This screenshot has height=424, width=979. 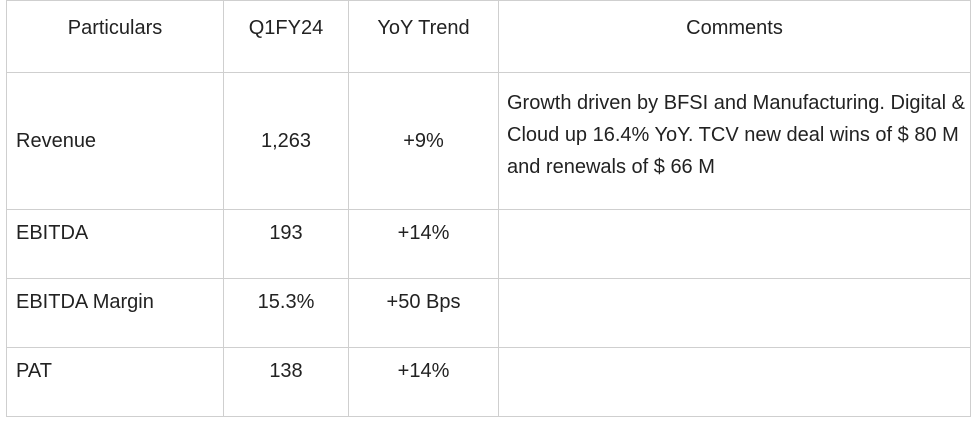 What do you see at coordinates (115, 313) in the screenshot?
I see `cell-particular: EBITDA Margin` at bounding box center [115, 313].